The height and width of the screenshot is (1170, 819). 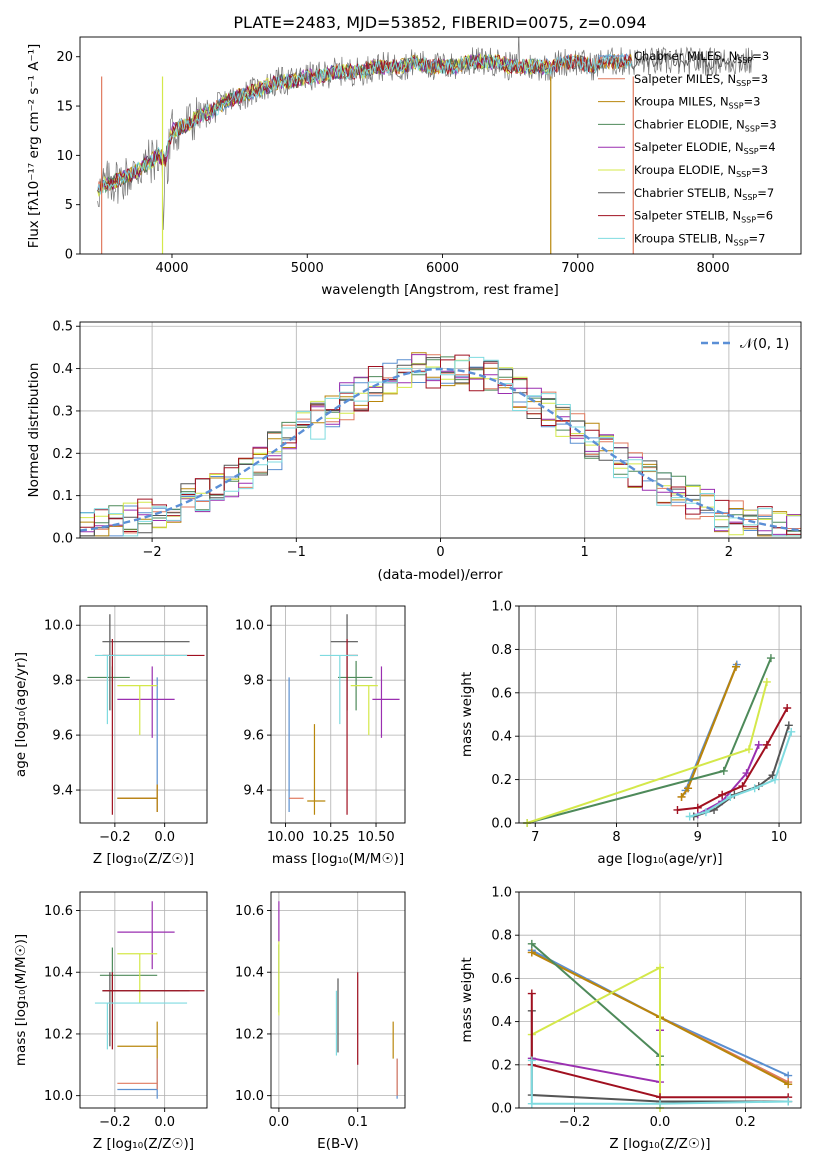 What do you see at coordinates (687, 216) in the screenshot?
I see `legend-name: Salpeter STELIB, N` at bounding box center [687, 216].